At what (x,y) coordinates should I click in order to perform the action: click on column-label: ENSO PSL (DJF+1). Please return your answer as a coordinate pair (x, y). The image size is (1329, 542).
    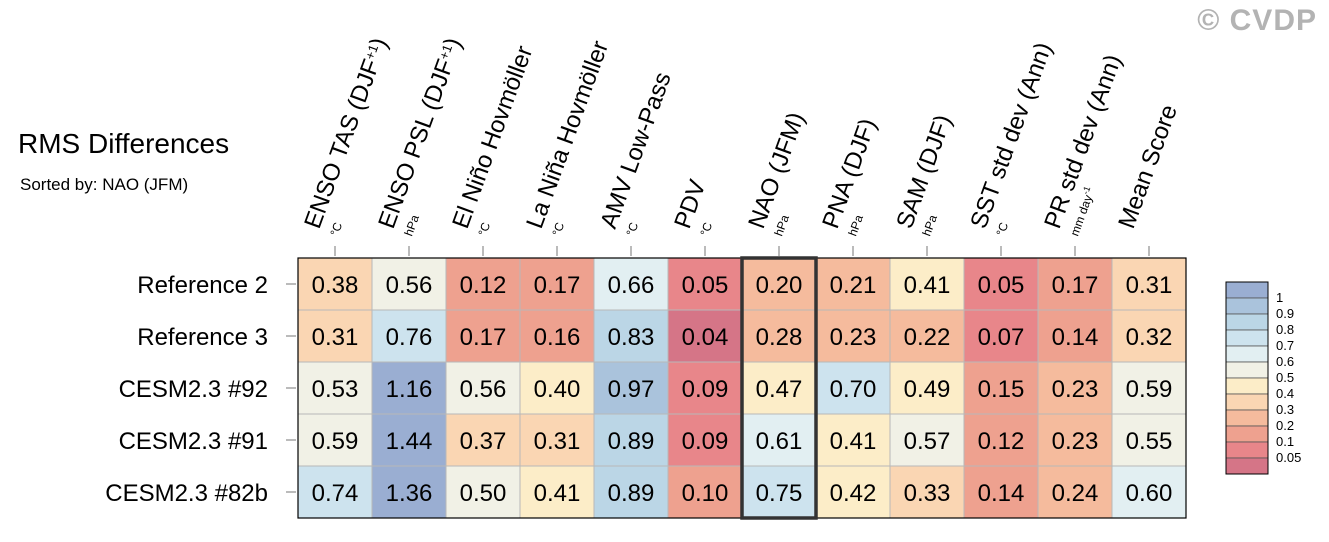
    Looking at the image, I should click on (420, 133).